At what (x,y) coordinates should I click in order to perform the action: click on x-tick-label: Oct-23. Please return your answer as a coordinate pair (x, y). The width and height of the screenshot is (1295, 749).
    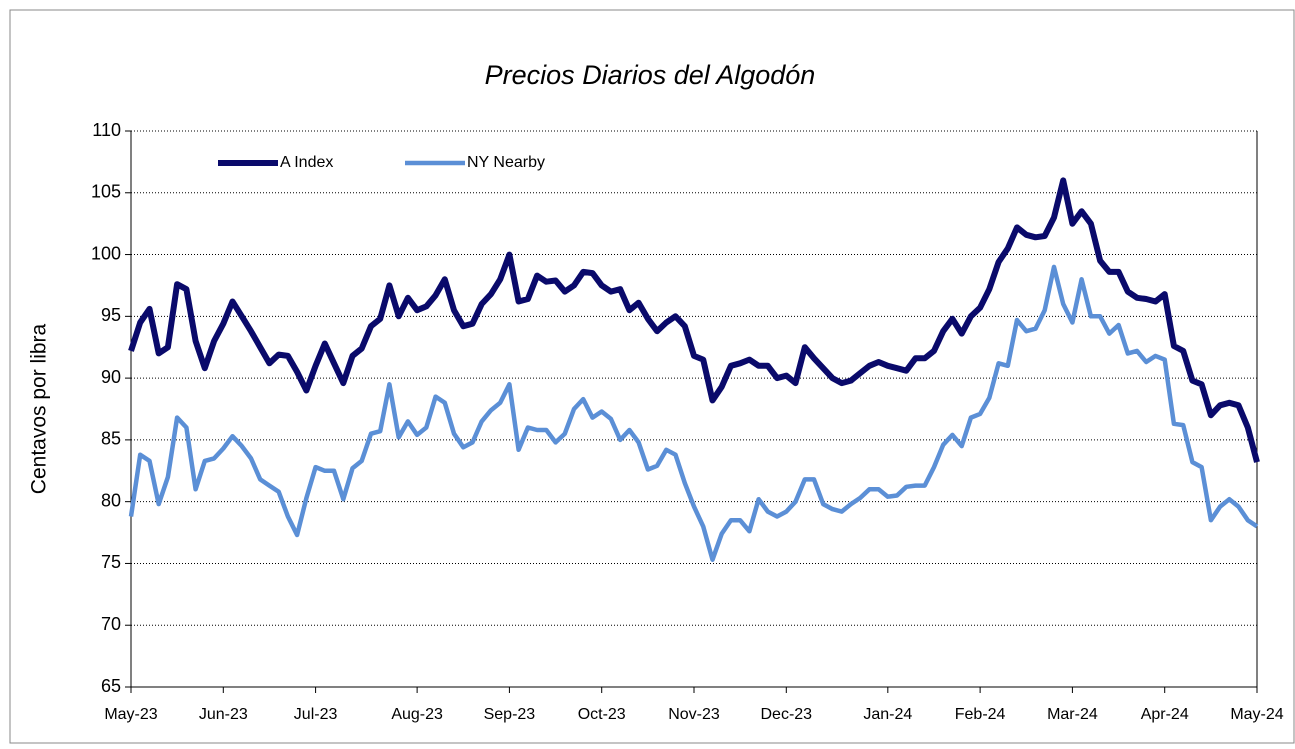
    Looking at the image, I should click on (602, 714).